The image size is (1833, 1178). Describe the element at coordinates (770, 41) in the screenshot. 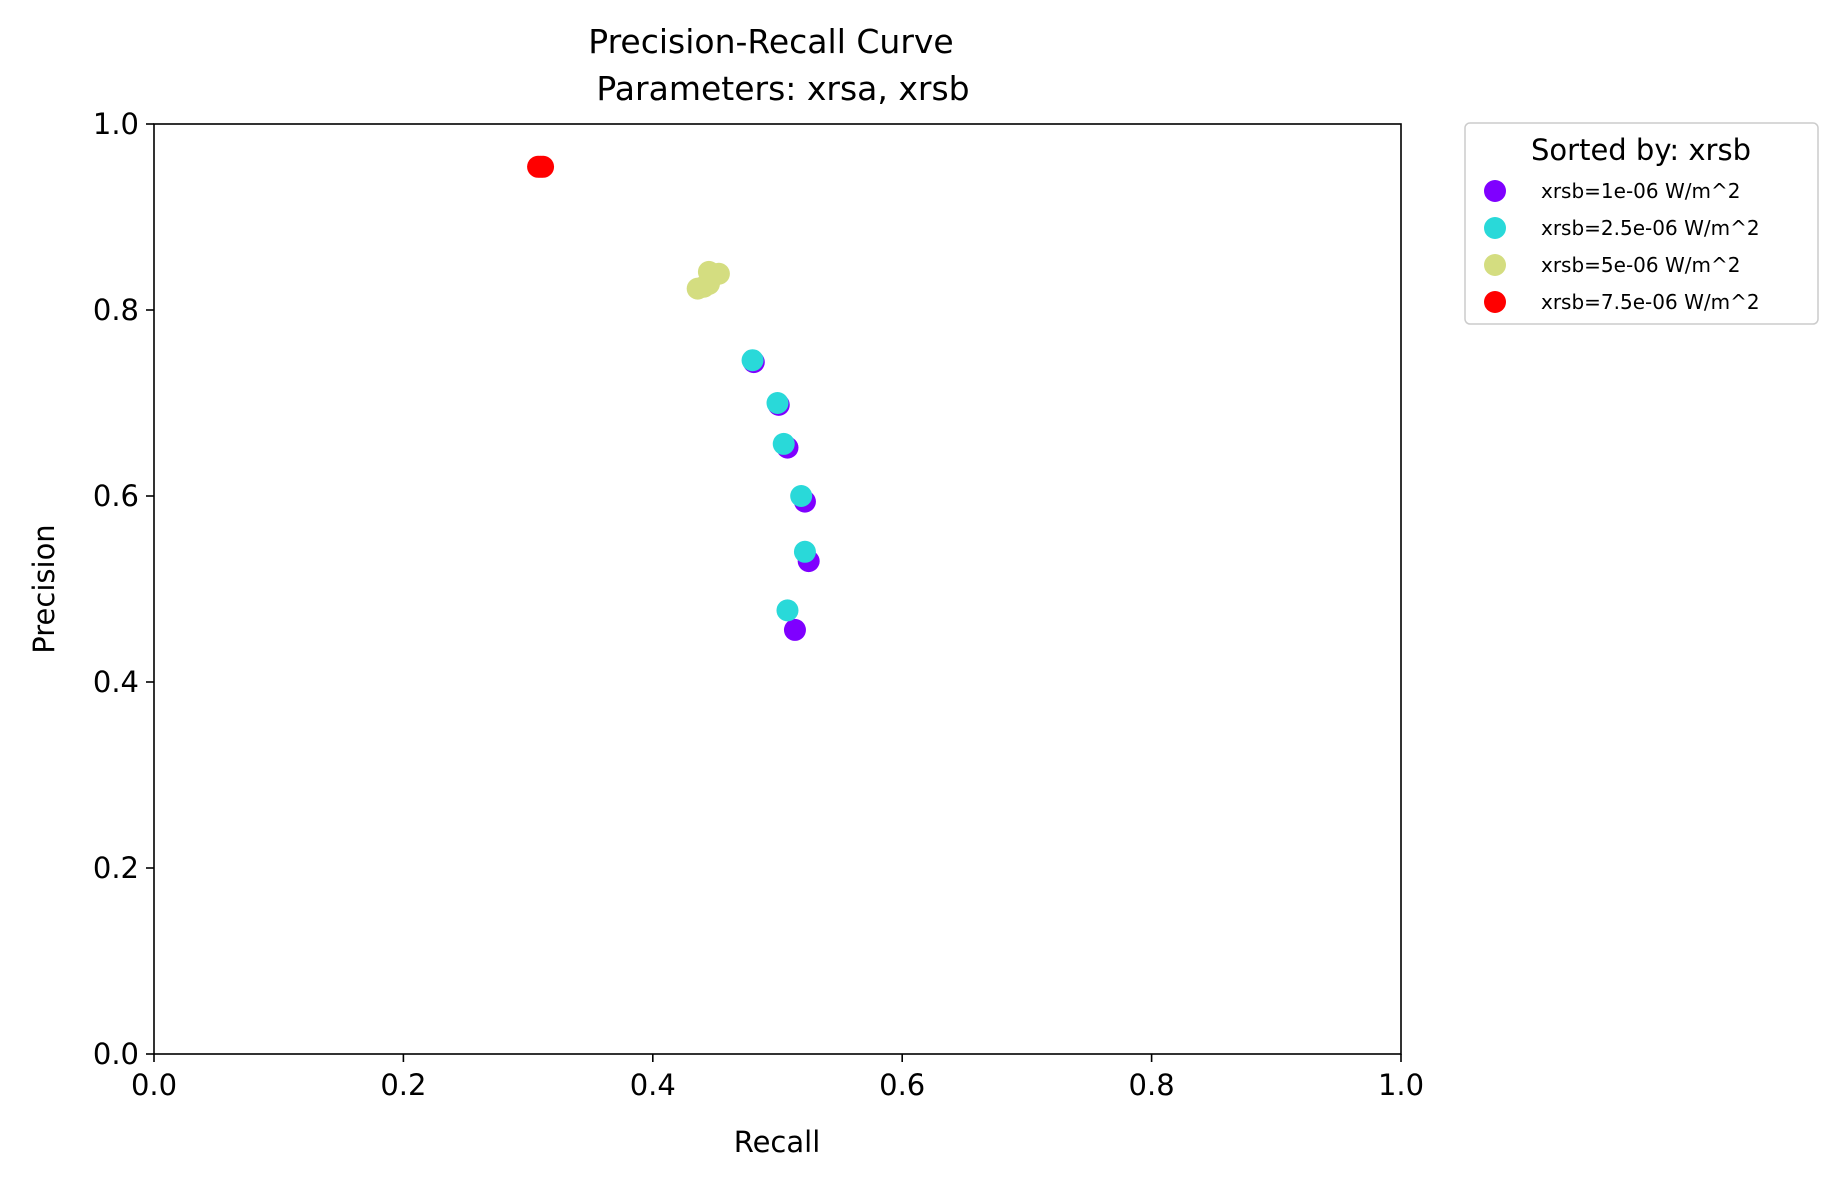

I see `chart-title: Precision-Recall Curve` at that location.